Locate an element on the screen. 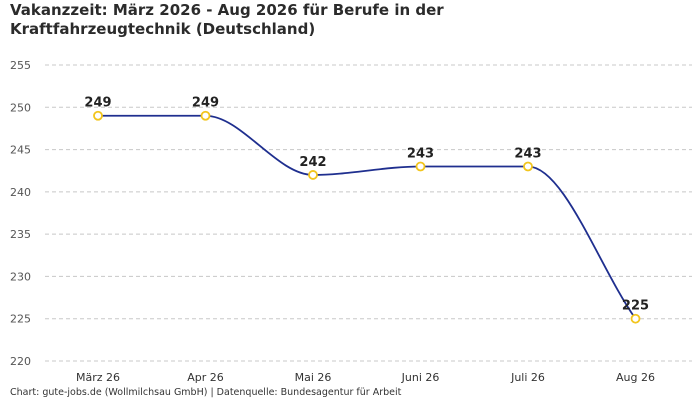 The image size is (700, 400). x-tick-label: Aug 26 is located at coordinates (635, 377).